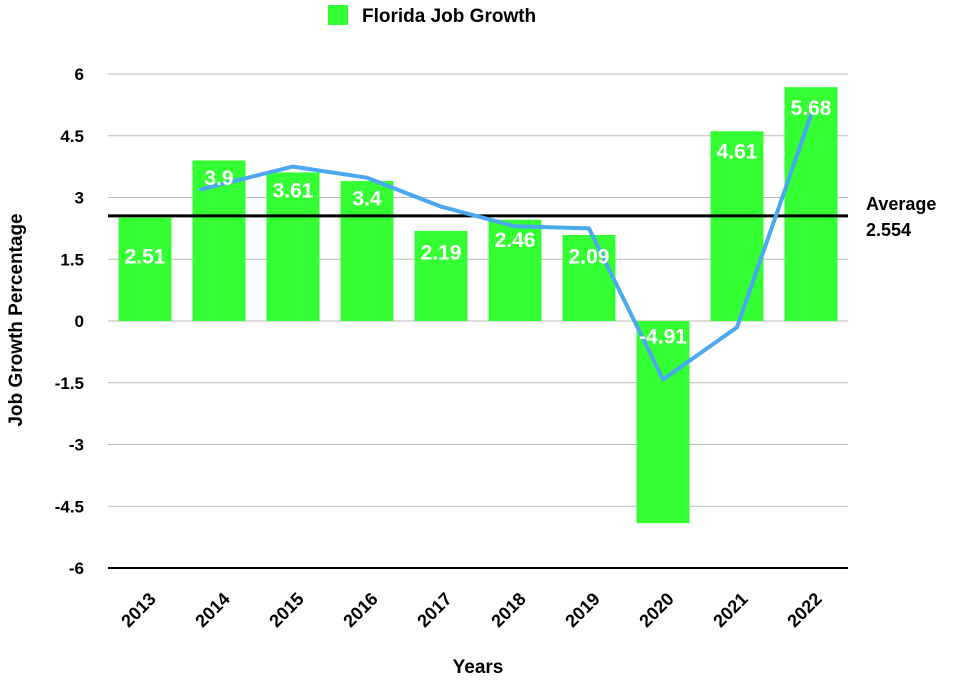 This screenshot has width=956, height=680. Describe the element at coordinates (888, 230) in the screenshot. I see `average-value: 2.554` at that location.